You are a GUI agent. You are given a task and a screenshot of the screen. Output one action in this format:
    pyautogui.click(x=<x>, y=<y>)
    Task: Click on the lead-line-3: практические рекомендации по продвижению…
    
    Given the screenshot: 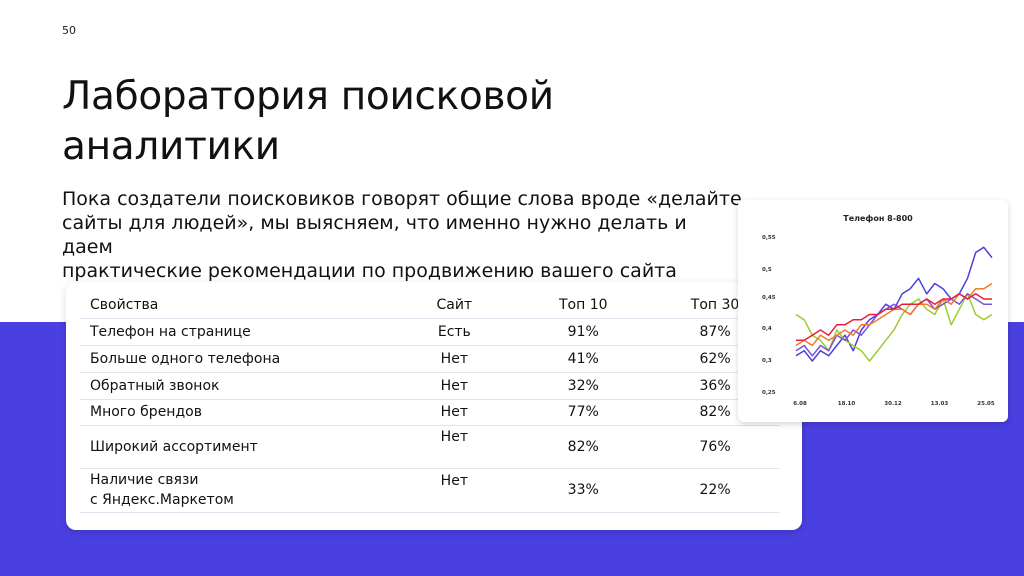 What is the action you would take?
    pyautogui.click(x=369, y=271)
    